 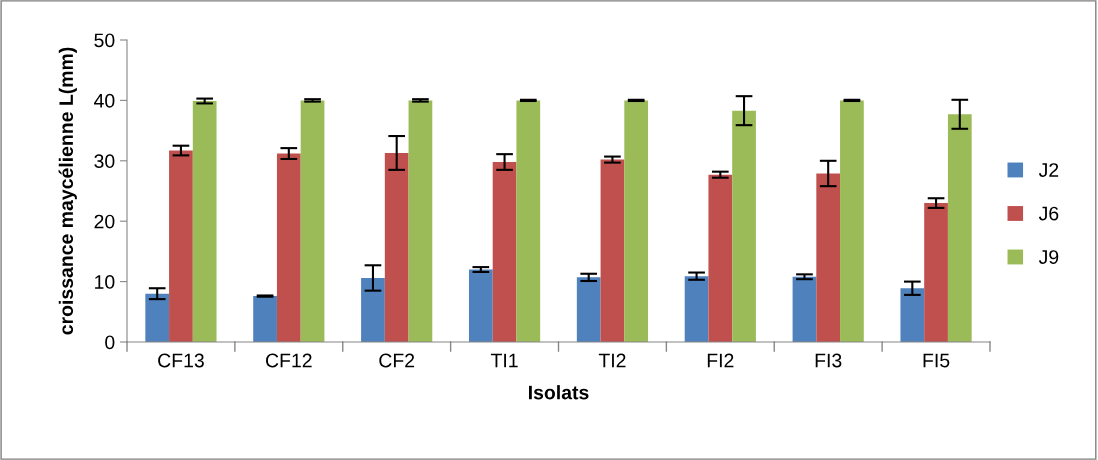 I want to click on y-tick-label: 50, so click(x=104, y=40).